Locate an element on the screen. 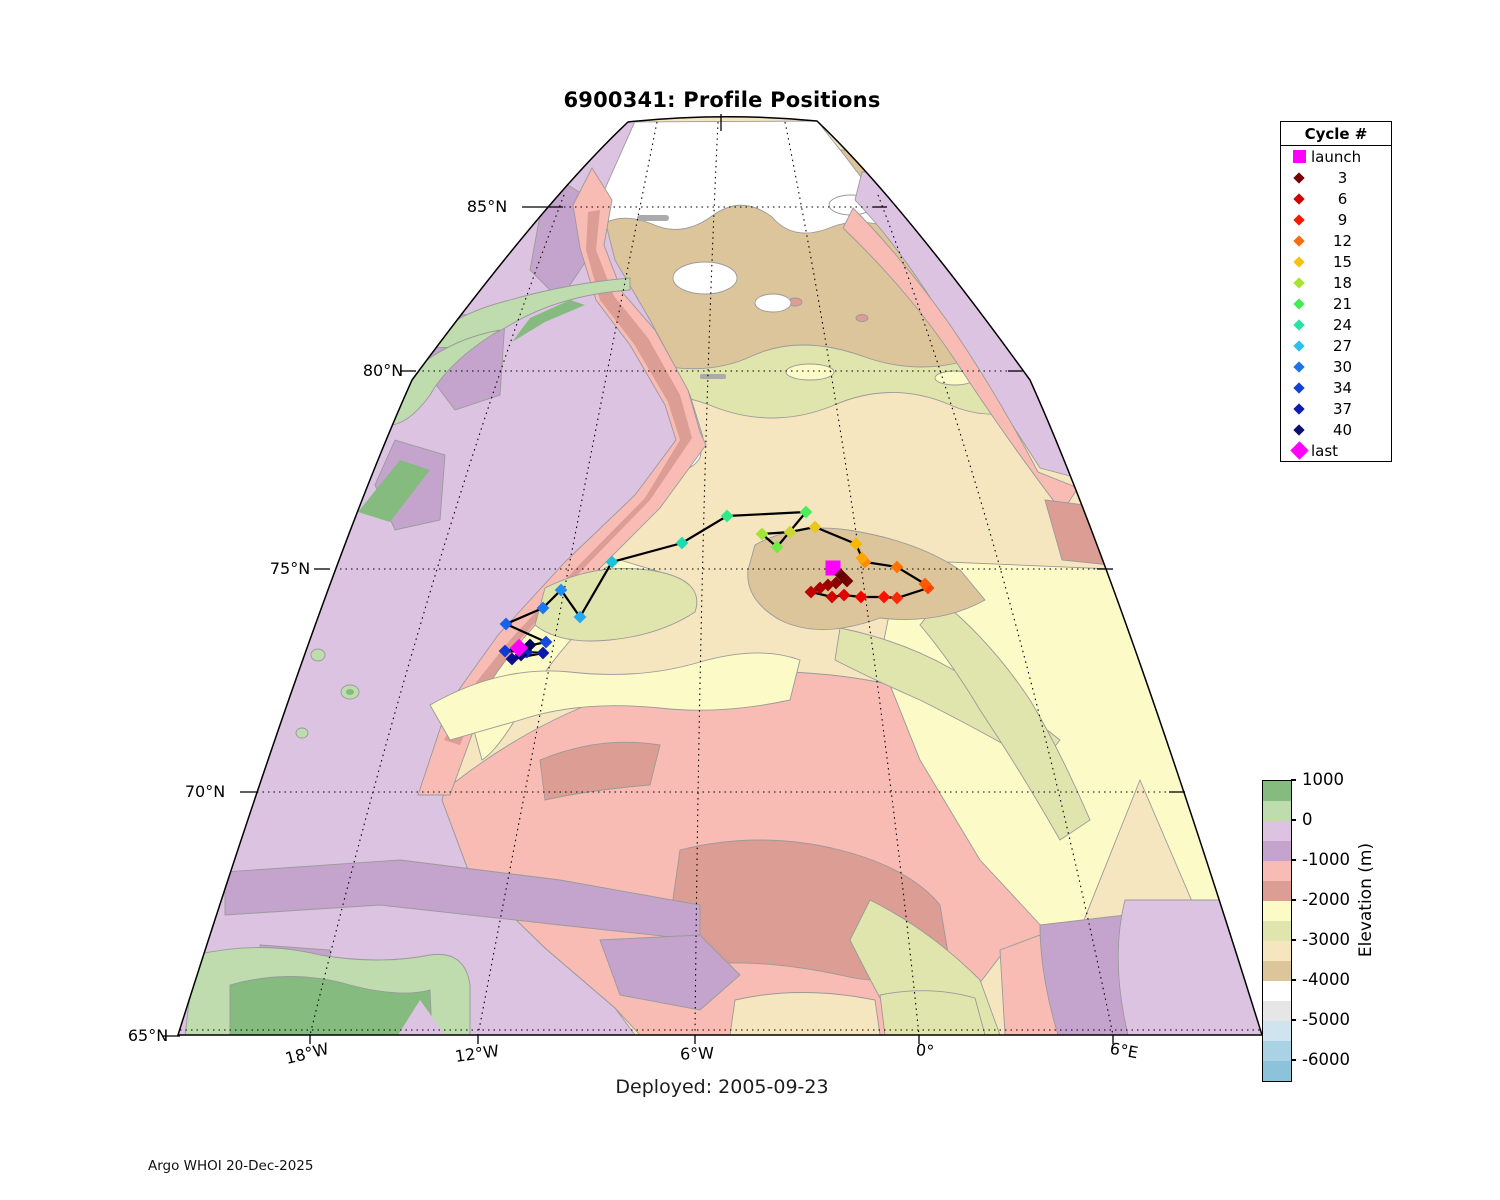 The height and width of the screenshot is (1200, 1500). colorbar-tick-label: -3000 is located at coordinates (1326, 939).